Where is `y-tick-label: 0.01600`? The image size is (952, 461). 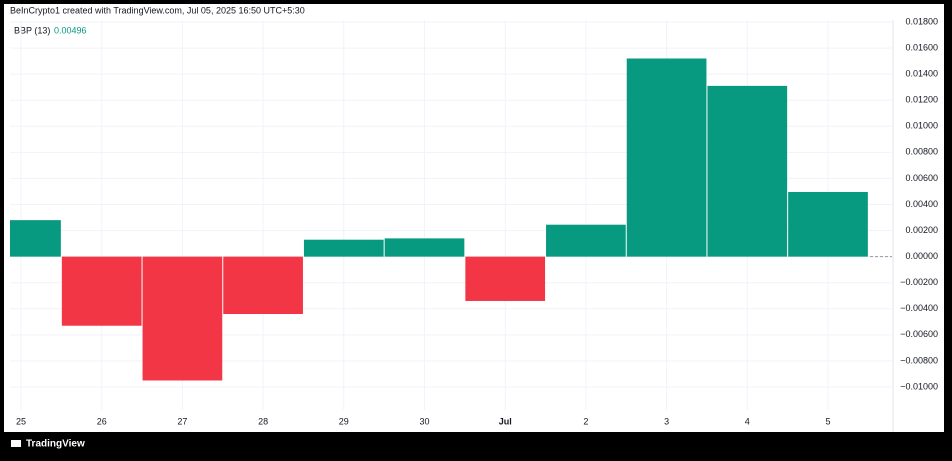
y-tick-label: 0.01600 is located at coordinates (921, 47).